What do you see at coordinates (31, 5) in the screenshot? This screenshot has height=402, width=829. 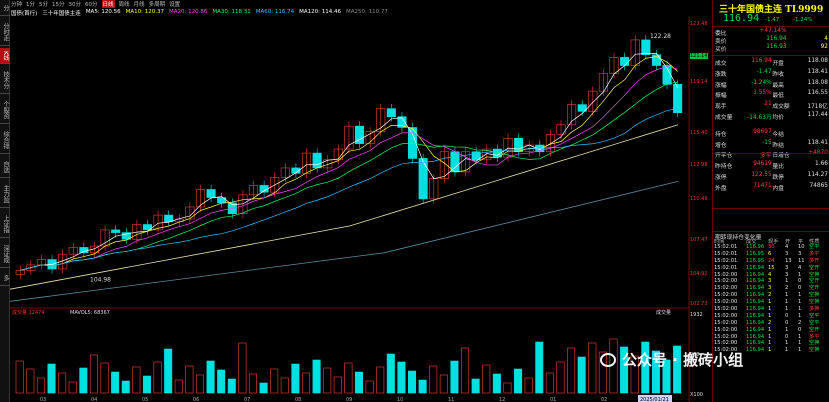 I see `toolbar-1分: 1分` at bounding box center [31, 5].